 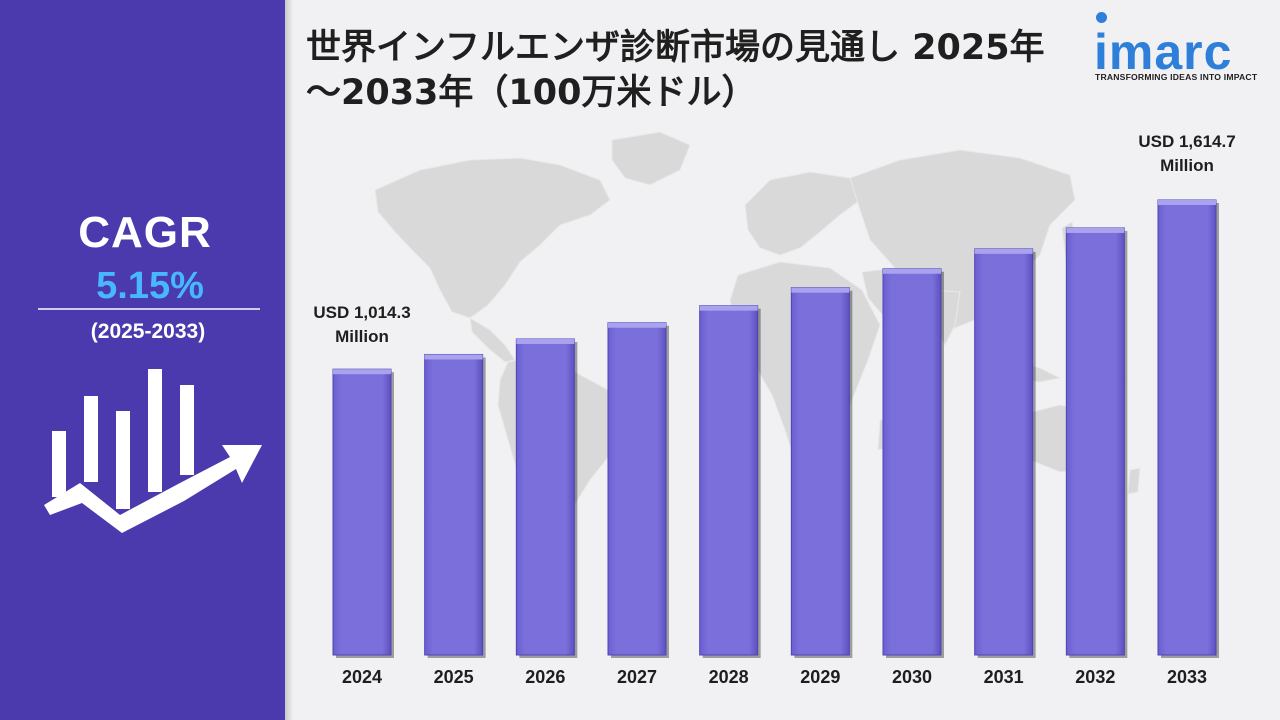 I want to click on bar-2026, so click(x=545, y=497).